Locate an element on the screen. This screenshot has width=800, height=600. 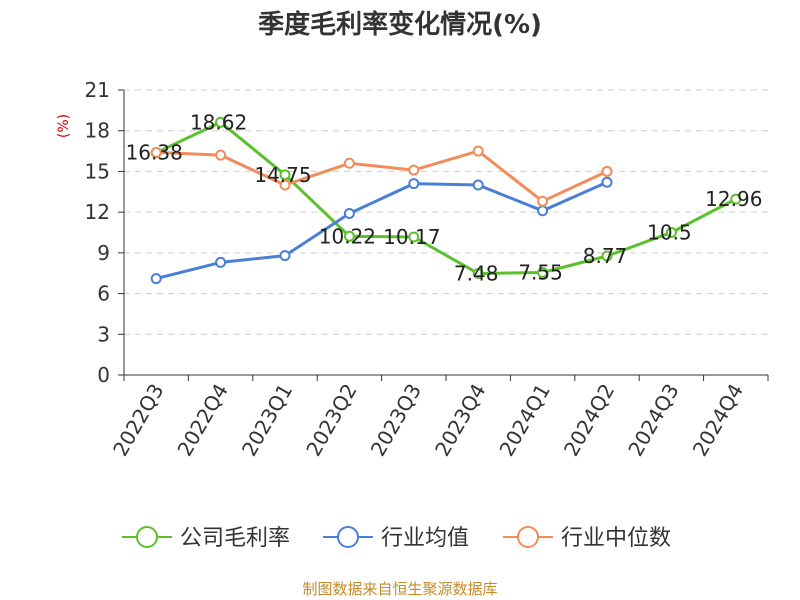
data-label: 8.77 is located at coordinates (605, 256).